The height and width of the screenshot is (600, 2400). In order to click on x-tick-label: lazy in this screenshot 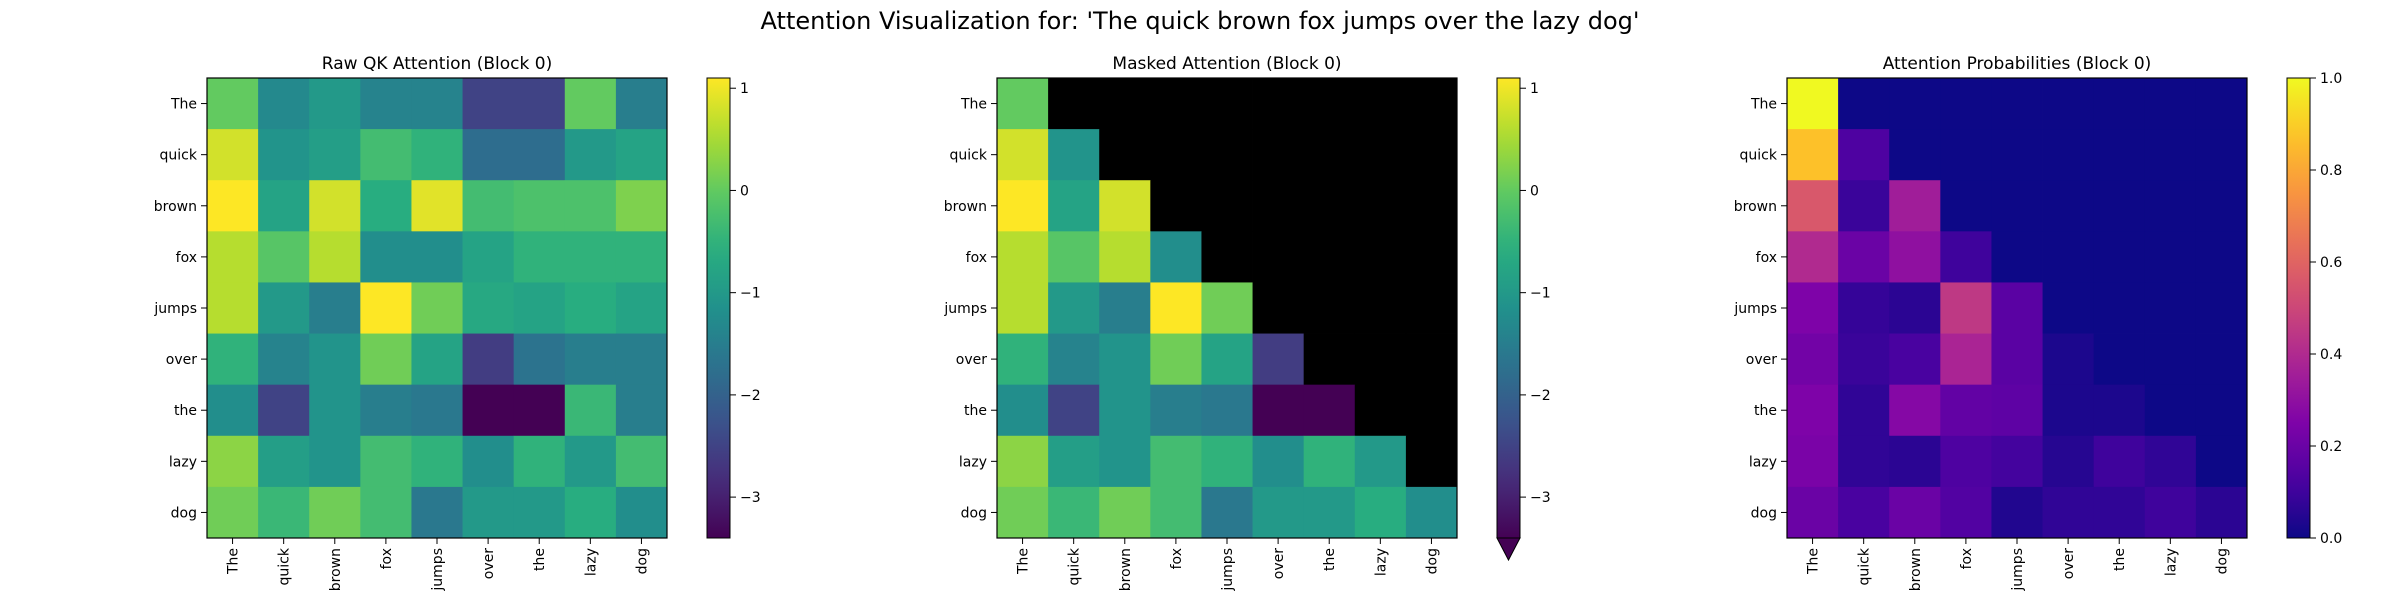, I will do `click(2171, 562)`.